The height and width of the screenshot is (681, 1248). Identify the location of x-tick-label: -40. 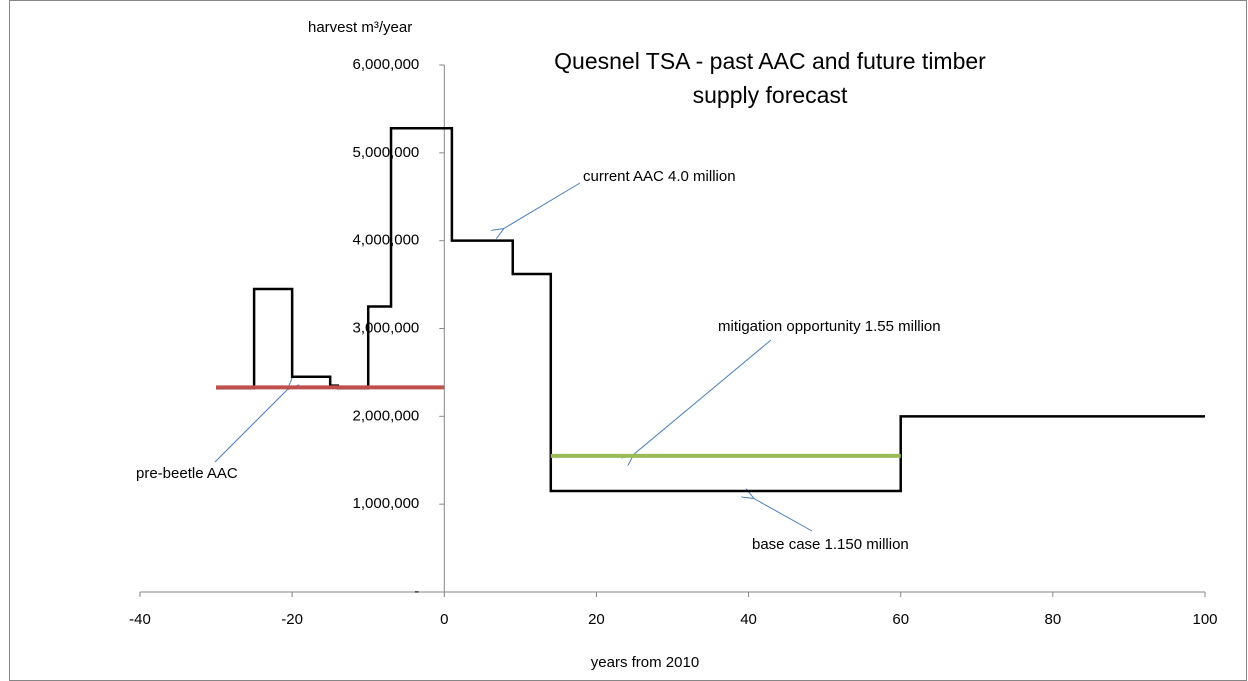
(140, 619).